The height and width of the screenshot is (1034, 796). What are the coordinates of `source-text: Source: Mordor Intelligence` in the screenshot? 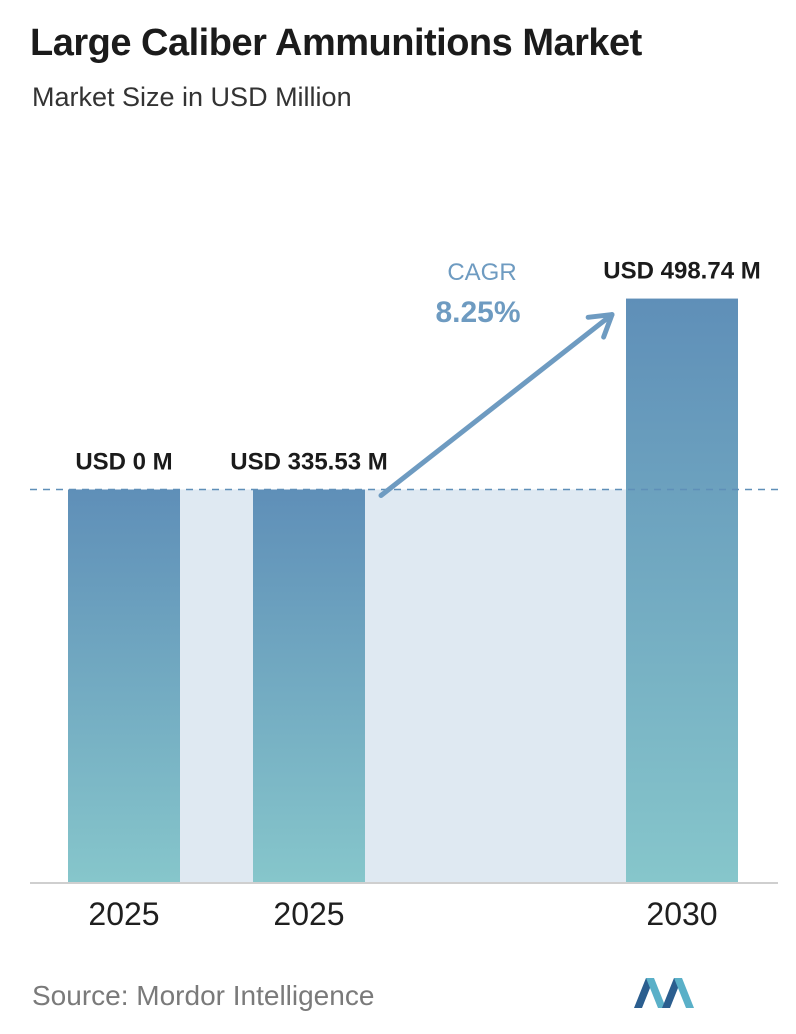 It's located at (203, 995).